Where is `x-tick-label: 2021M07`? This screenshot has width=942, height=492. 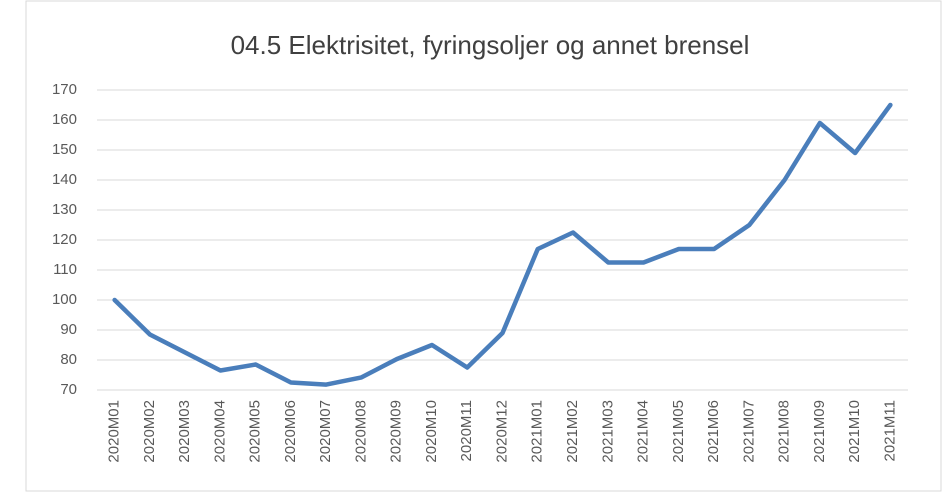 x-tick-label: 2021M07 is located at coordinates (748, 431).